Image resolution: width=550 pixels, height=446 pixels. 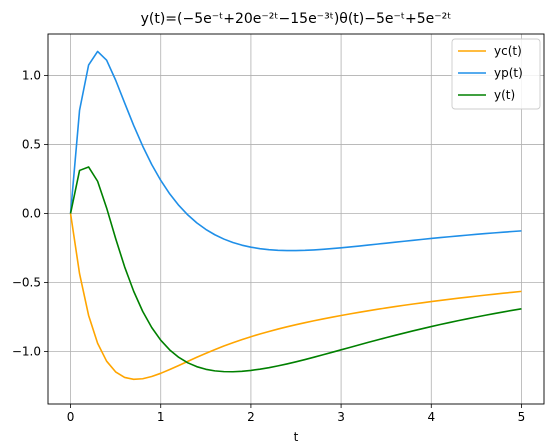 What do you see at coordinates (71, 417) in the screenshot?
I see `x-tick-label: 0` at bounding box center [71, 417].